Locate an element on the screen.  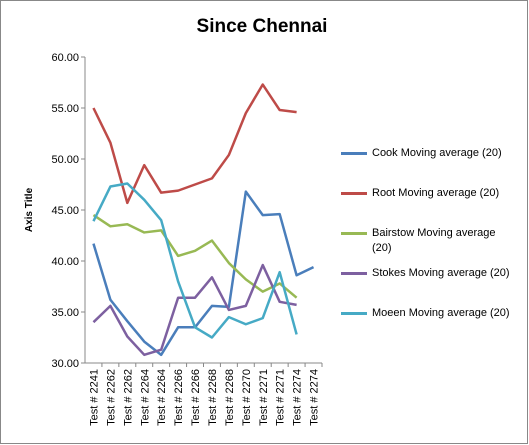
legend-item: Bairstow Moving average (20) is located at coordinates (426, 241).